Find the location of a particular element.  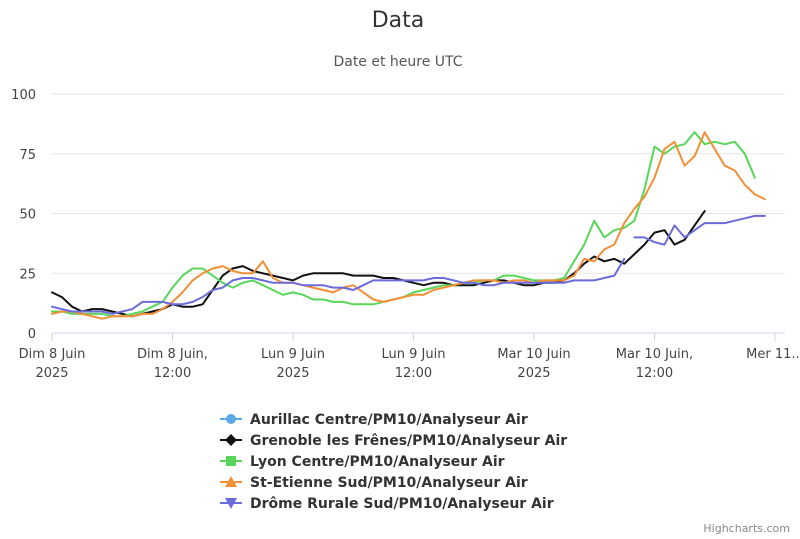

legend-label-2: Lyon Centre/PM10/Analyseur Air is located at coordinates (377, 462).